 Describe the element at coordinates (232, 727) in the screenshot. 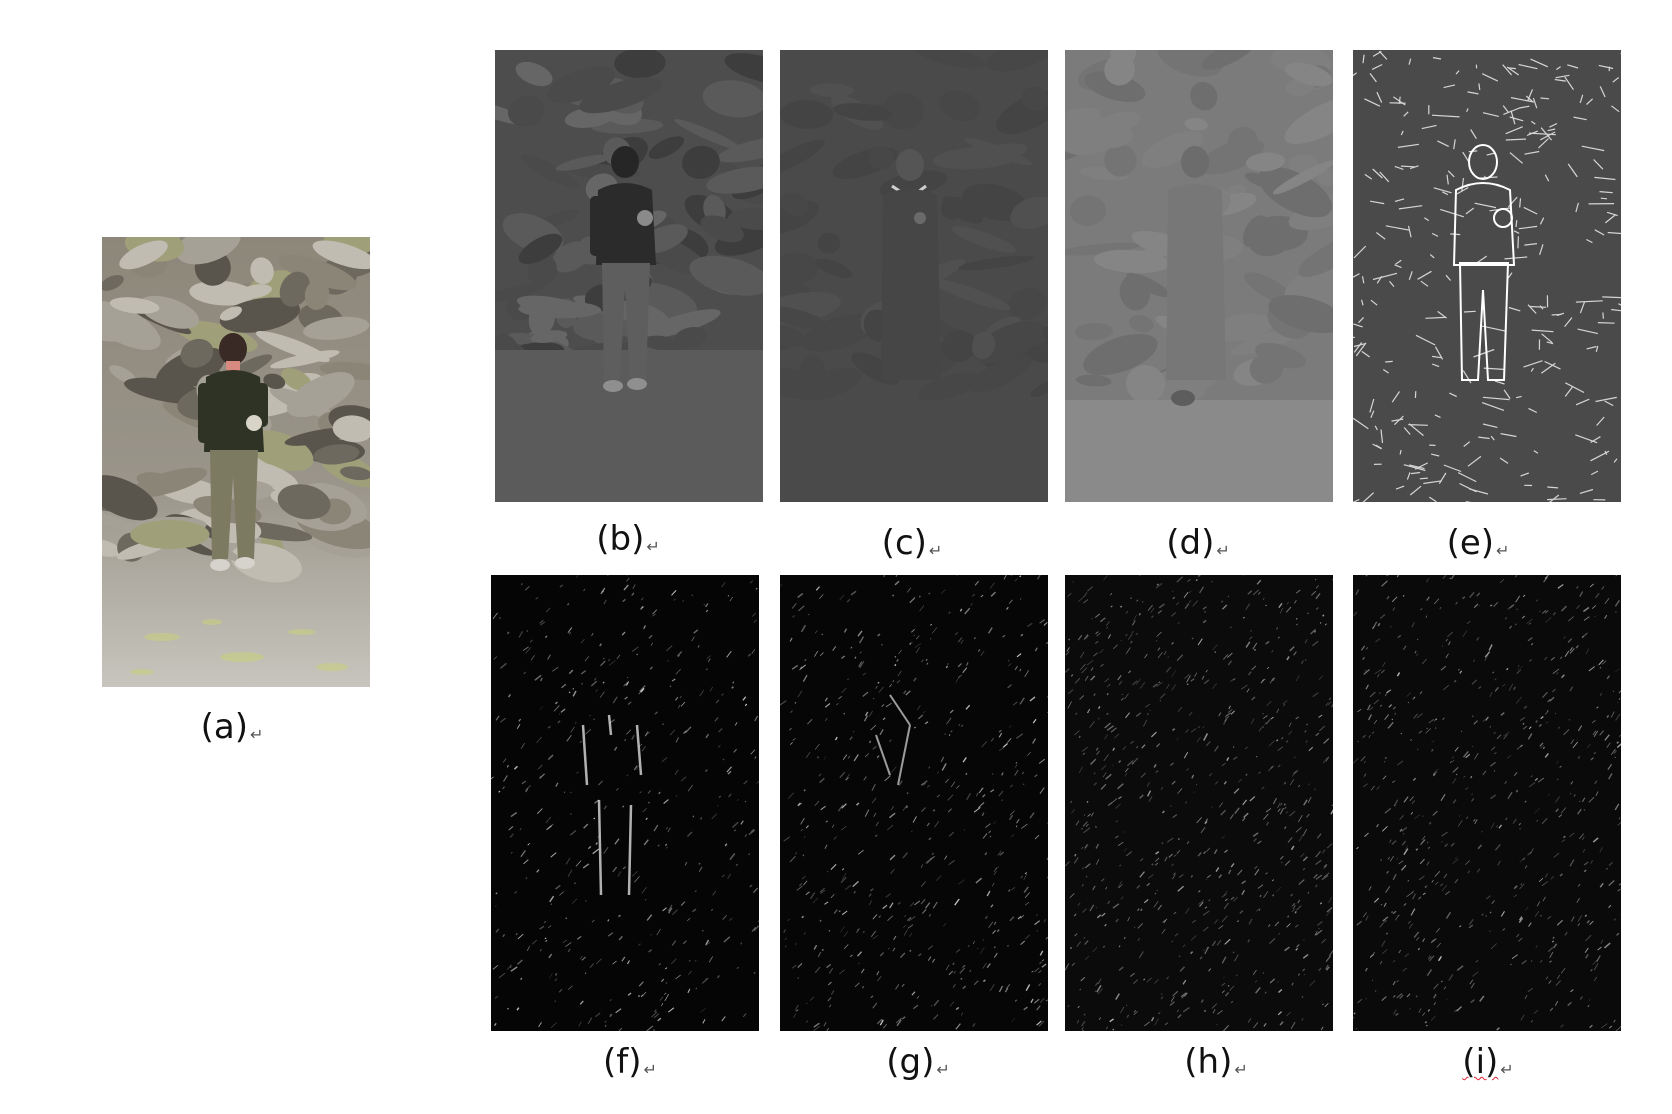

I see `caption-a: (a) ↵` at that location.